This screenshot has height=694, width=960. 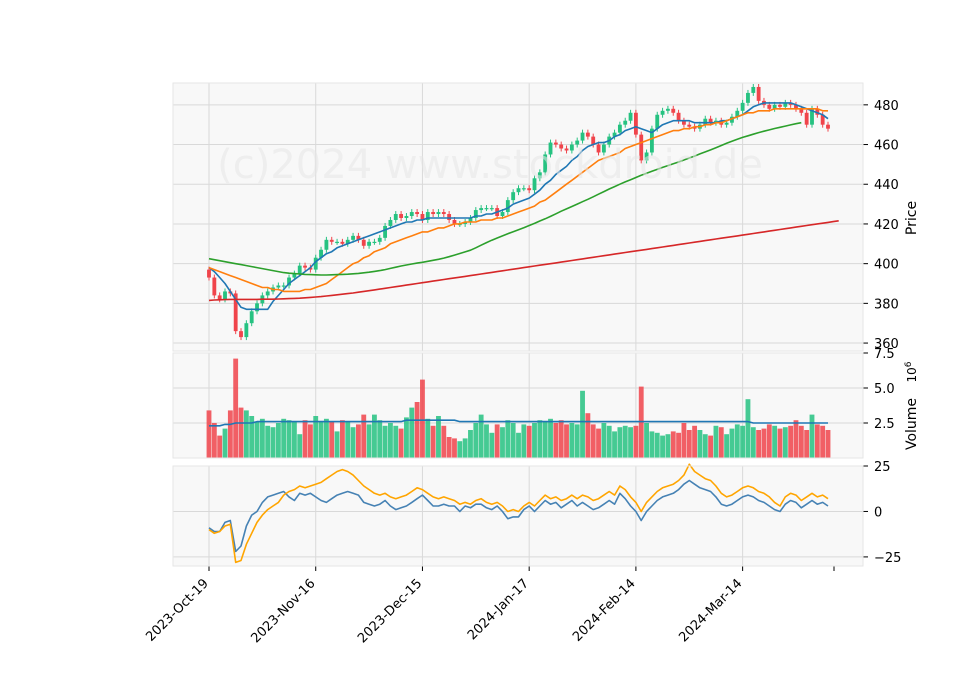 What do you see at coordinates (177, 610) in the screenshot?
I see `x-tick-label: 2023-Oct-19` at bounding box center [177, 610].